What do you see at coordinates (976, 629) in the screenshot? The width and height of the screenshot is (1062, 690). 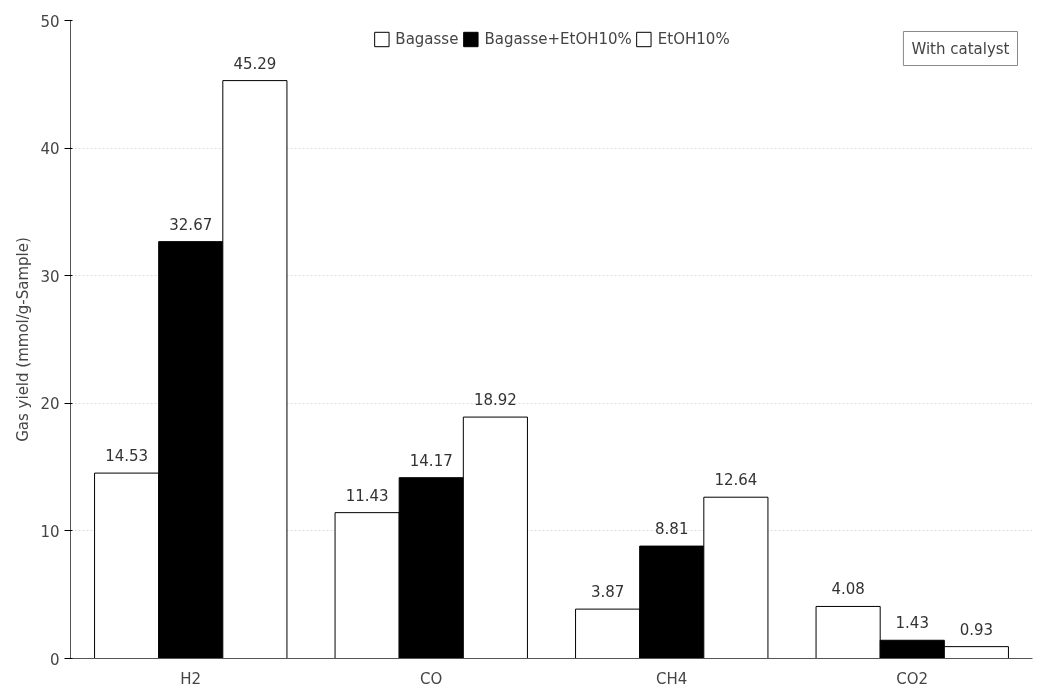 I see `data-label: 0.93` at bounding box center [976, 629].